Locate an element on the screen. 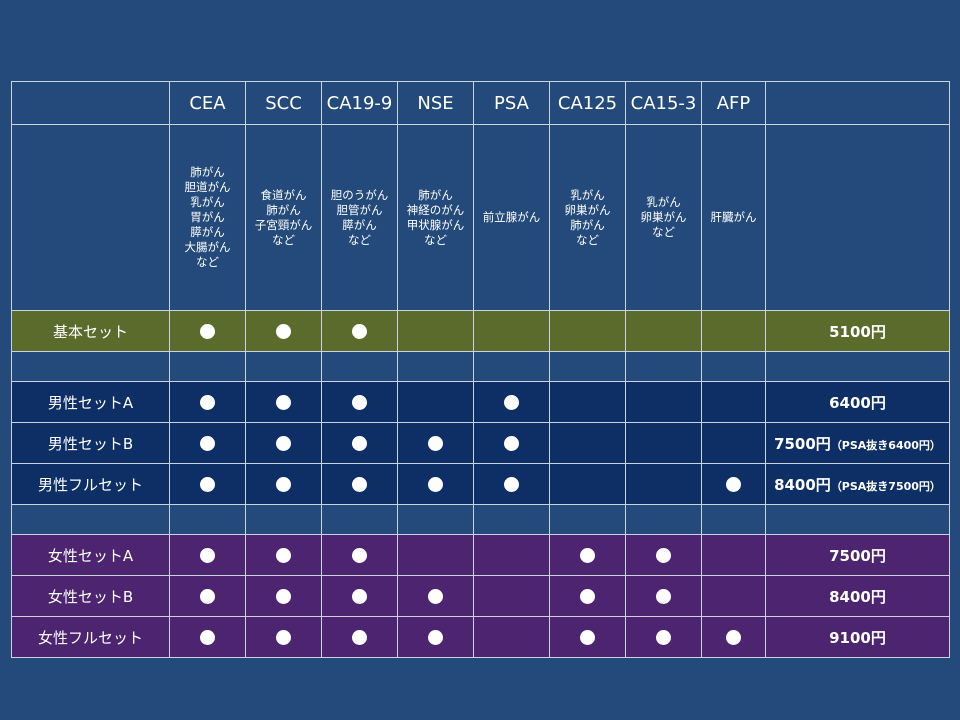 This screenshot has height=720, width=960. description-cell: 肺がん 神経のがん 甲状腺がん など is located at coordinates (435, 217).